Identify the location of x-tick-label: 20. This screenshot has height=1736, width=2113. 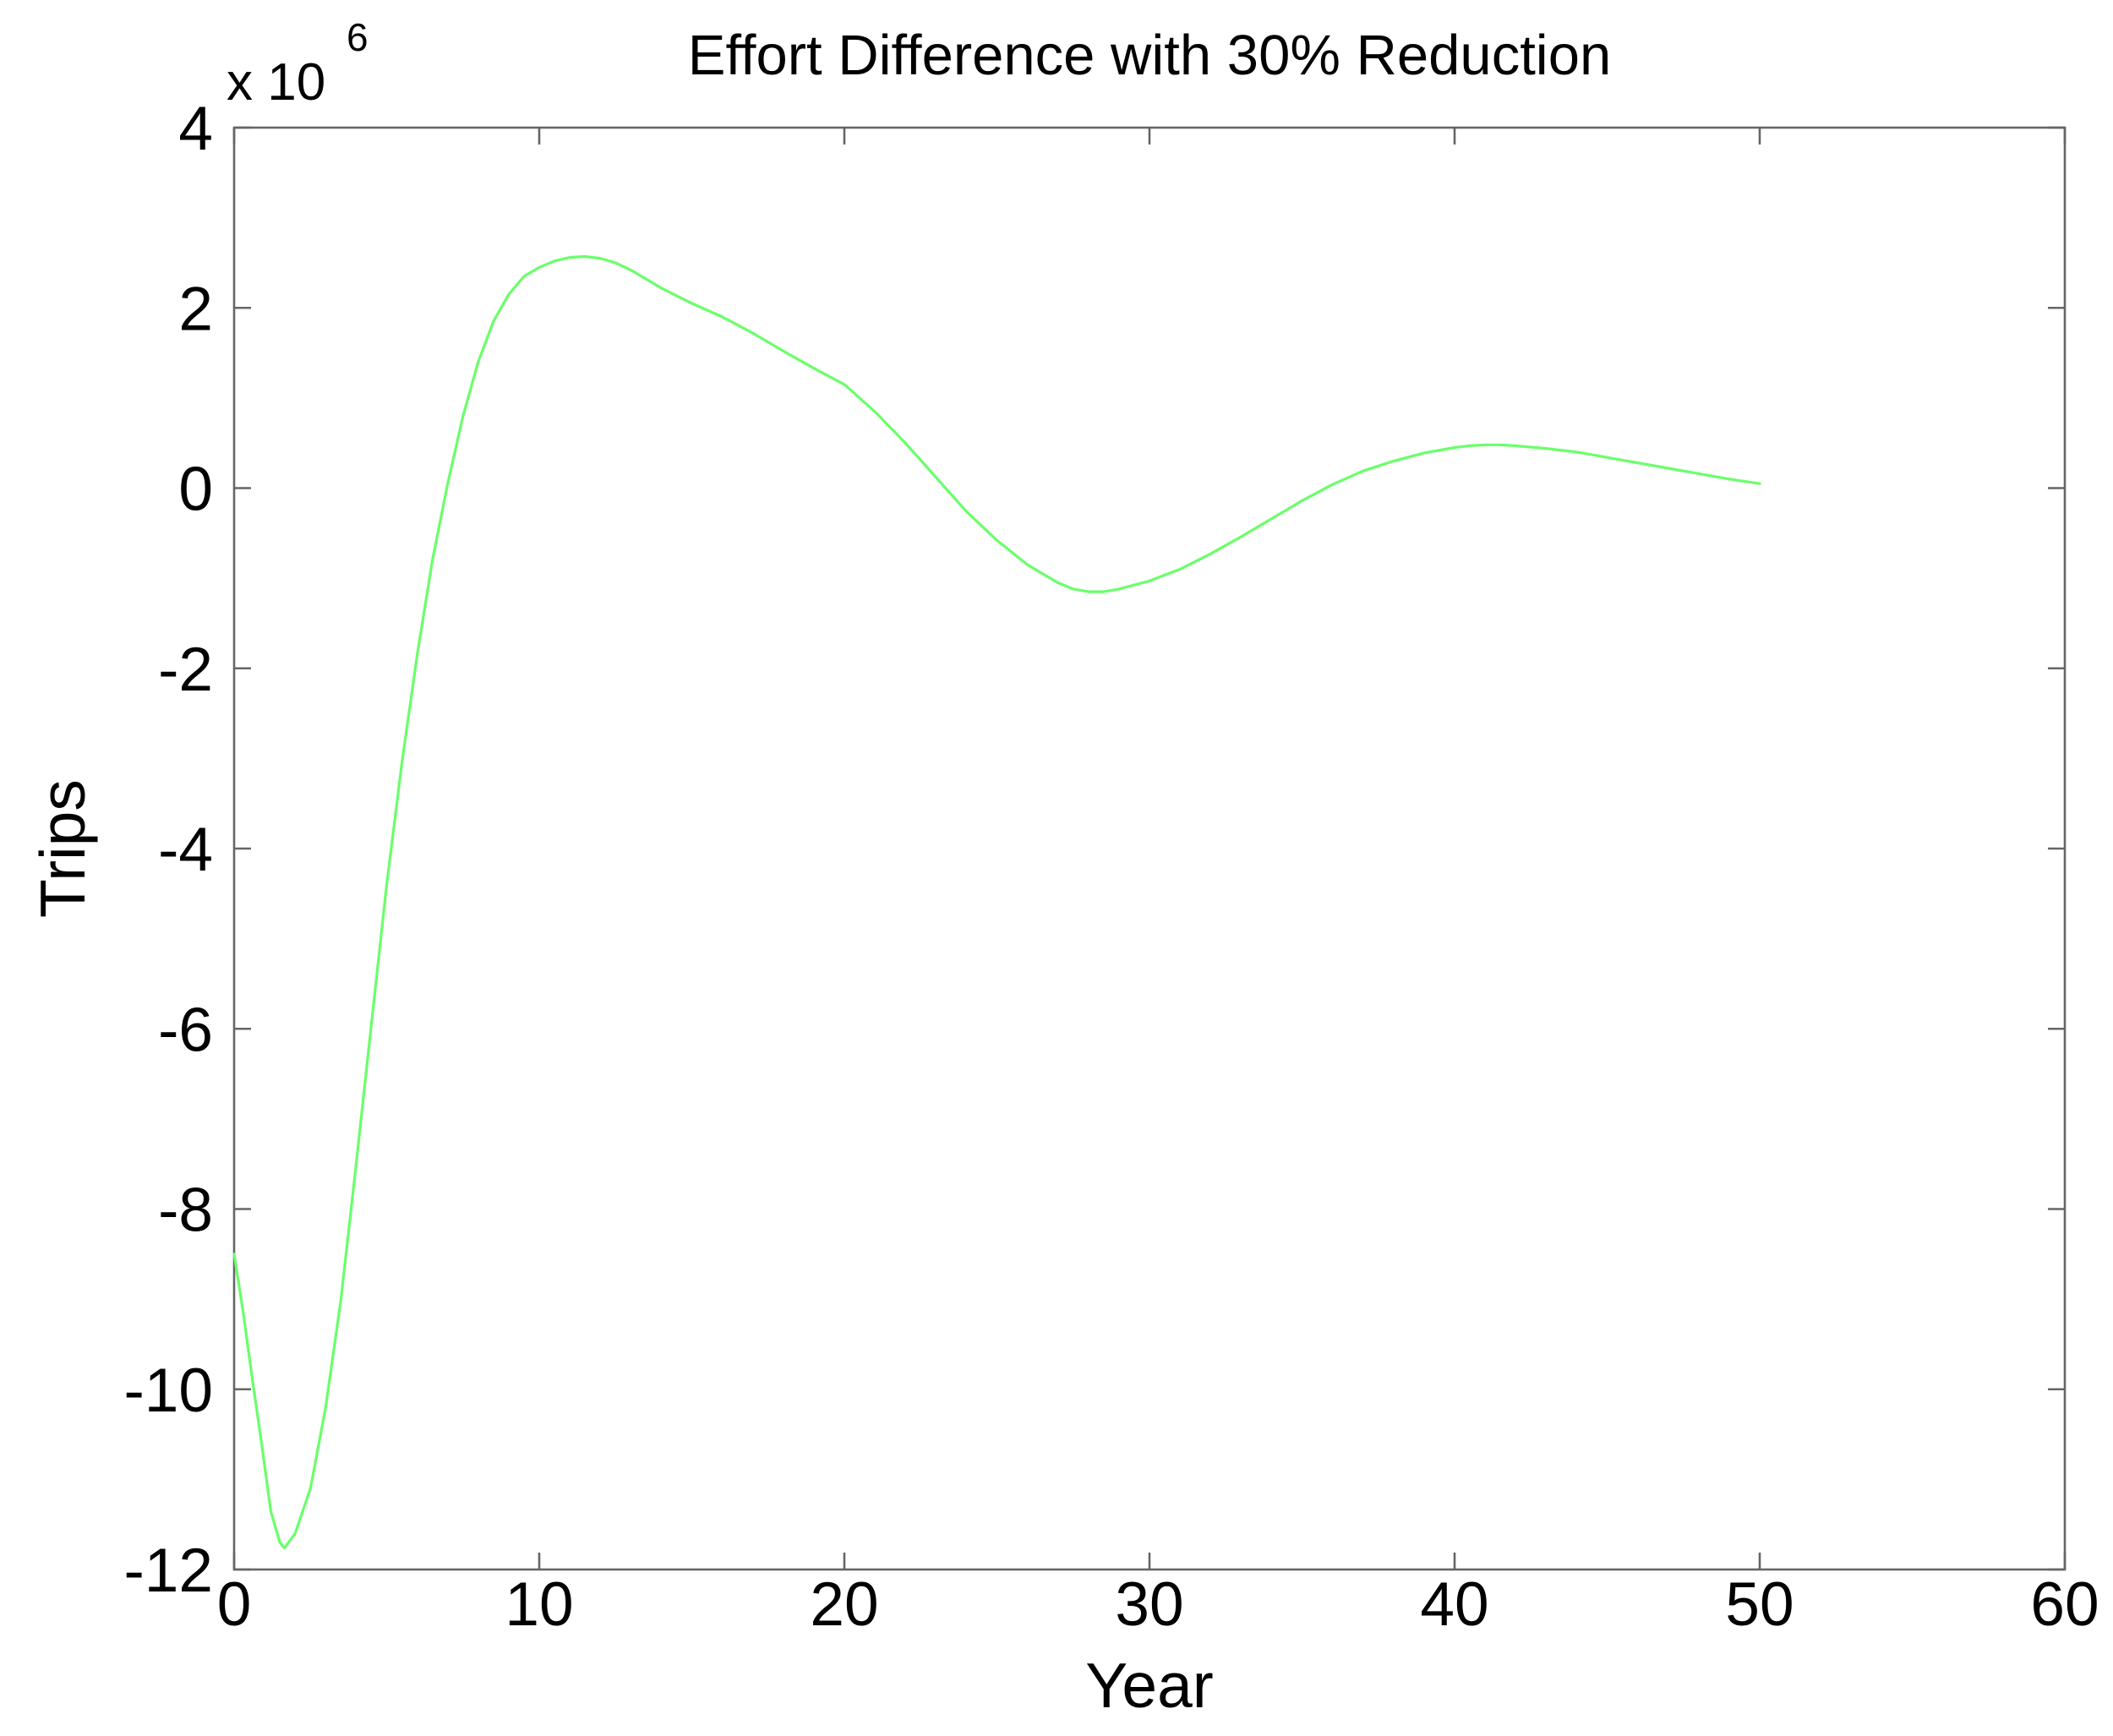
(844, 1604).